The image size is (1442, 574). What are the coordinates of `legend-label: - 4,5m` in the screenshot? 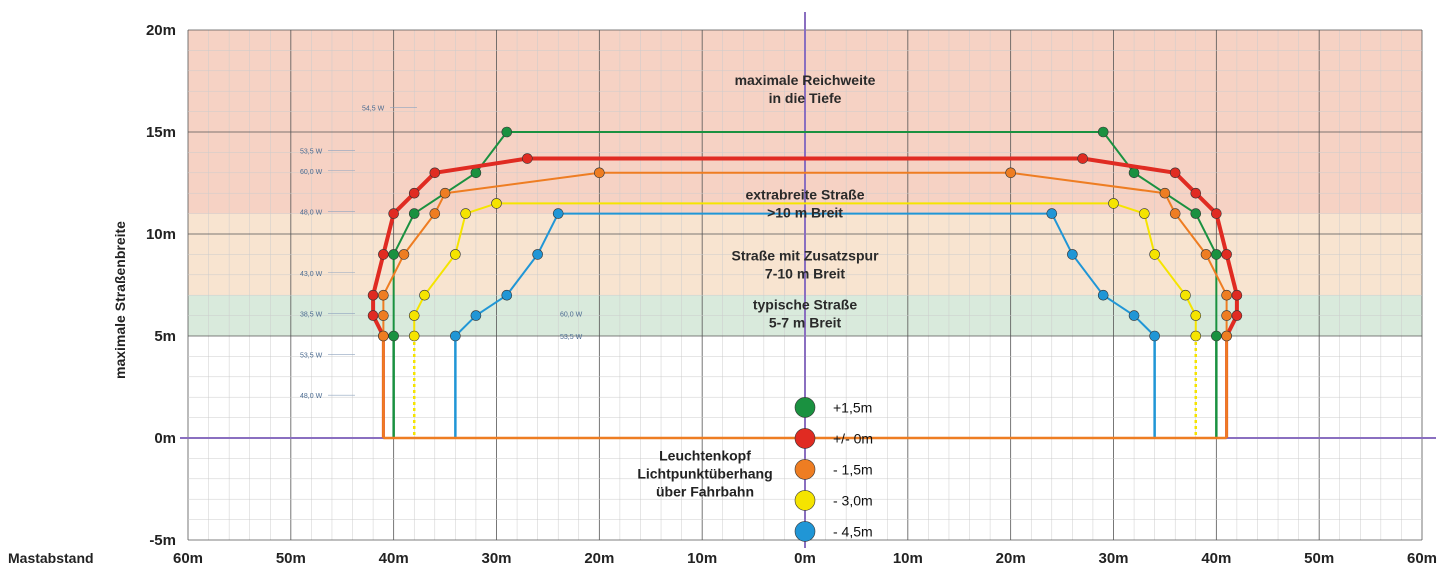 It's located at (853, 531).